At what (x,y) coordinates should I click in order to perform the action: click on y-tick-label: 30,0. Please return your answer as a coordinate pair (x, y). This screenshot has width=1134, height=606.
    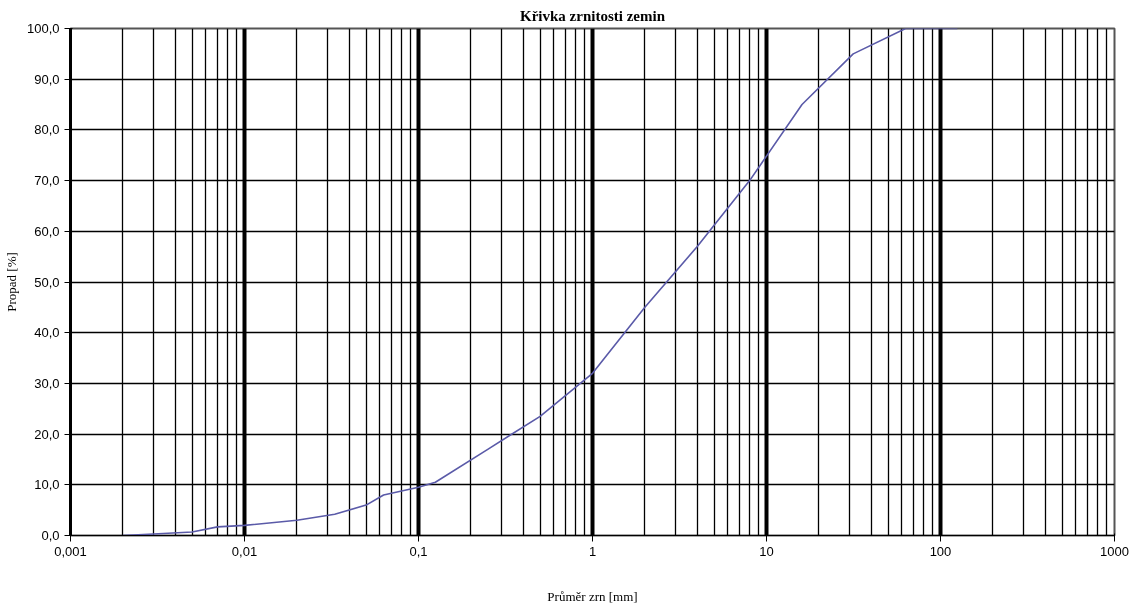
    Looking at the image, I should click on (47, 383).